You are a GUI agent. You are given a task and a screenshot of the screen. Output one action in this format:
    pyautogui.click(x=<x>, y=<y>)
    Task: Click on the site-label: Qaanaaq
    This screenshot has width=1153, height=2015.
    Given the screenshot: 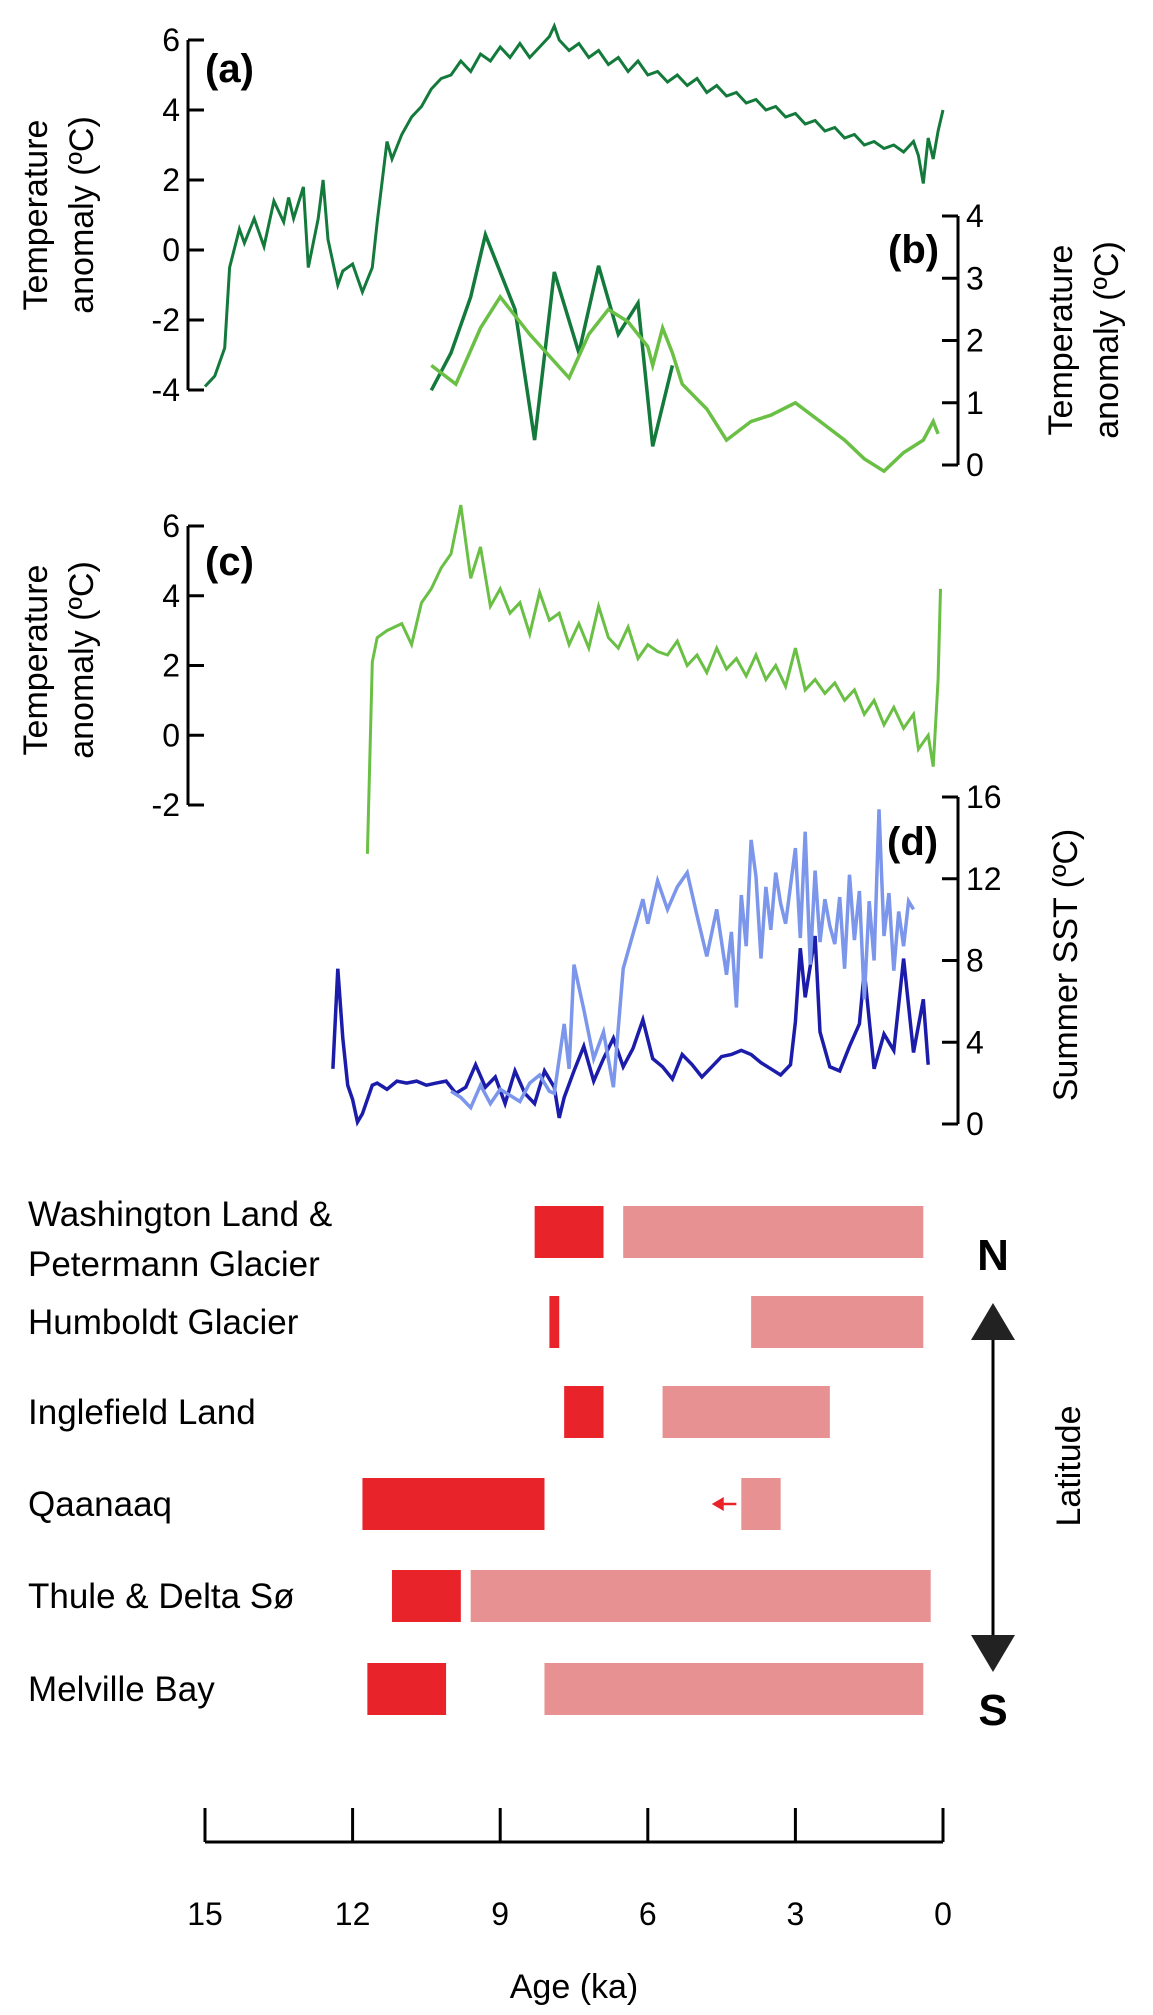 What is the action you would take?
    pyautogui.click(x=100, y=1504)
    